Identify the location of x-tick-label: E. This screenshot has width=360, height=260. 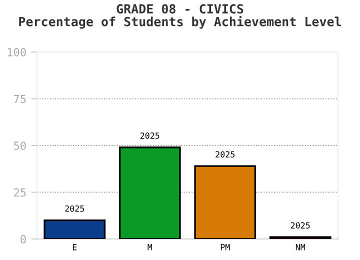
(74, 247).